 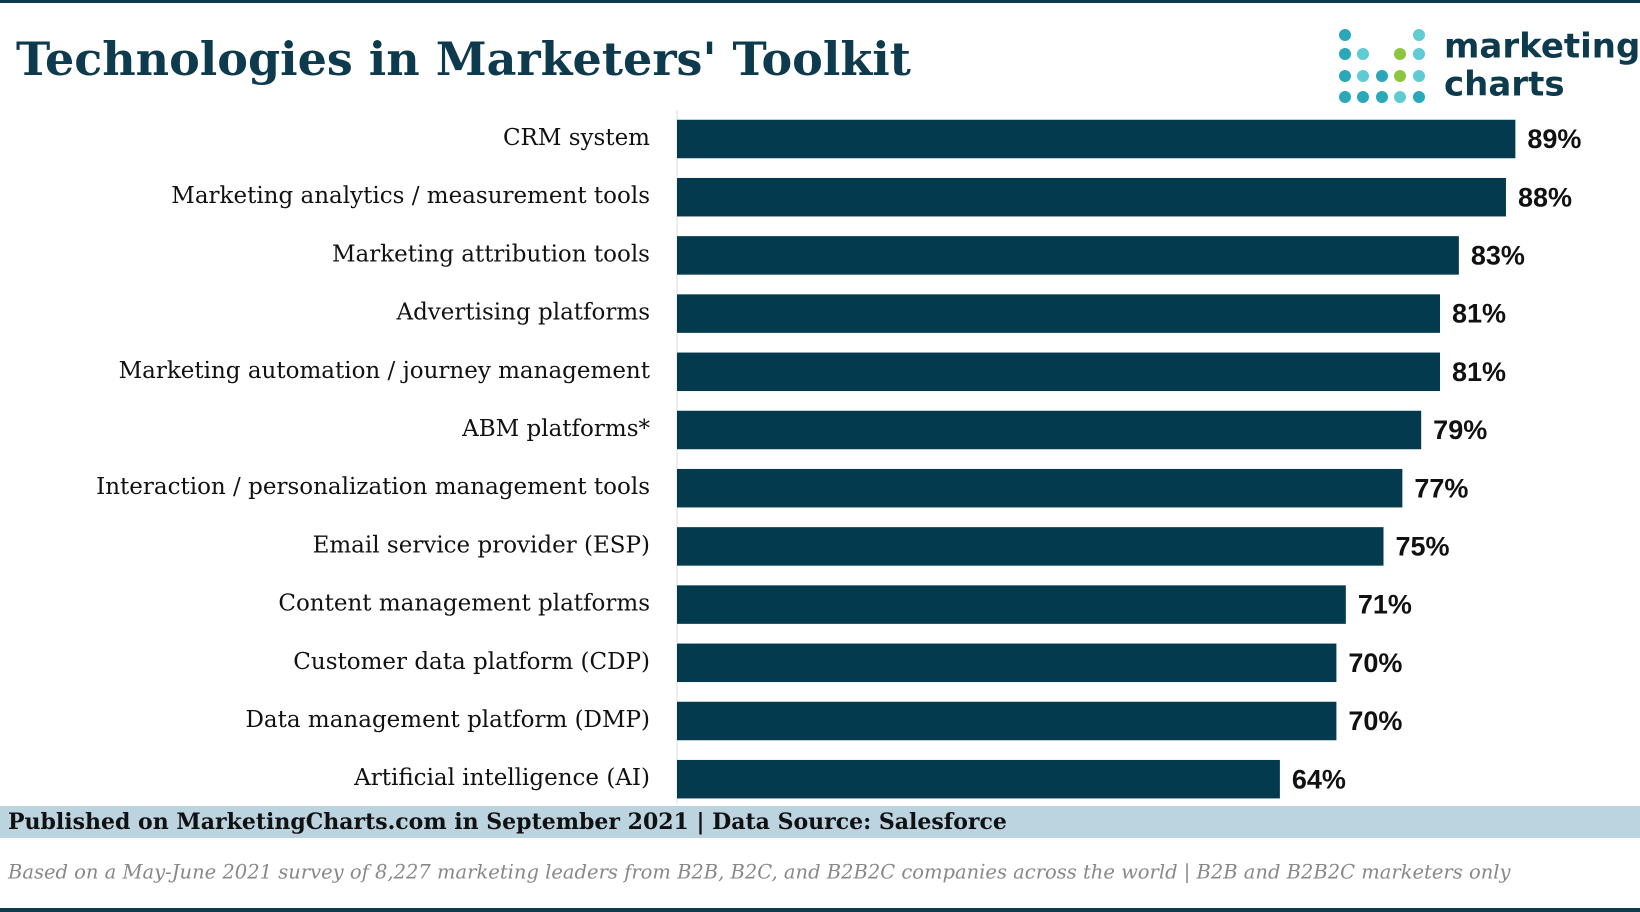 What do you see at coordinates (501, 778) in the screenshot?
I see `category-label: Artificial intelligence (AI)` at bounding box center [501, 778].